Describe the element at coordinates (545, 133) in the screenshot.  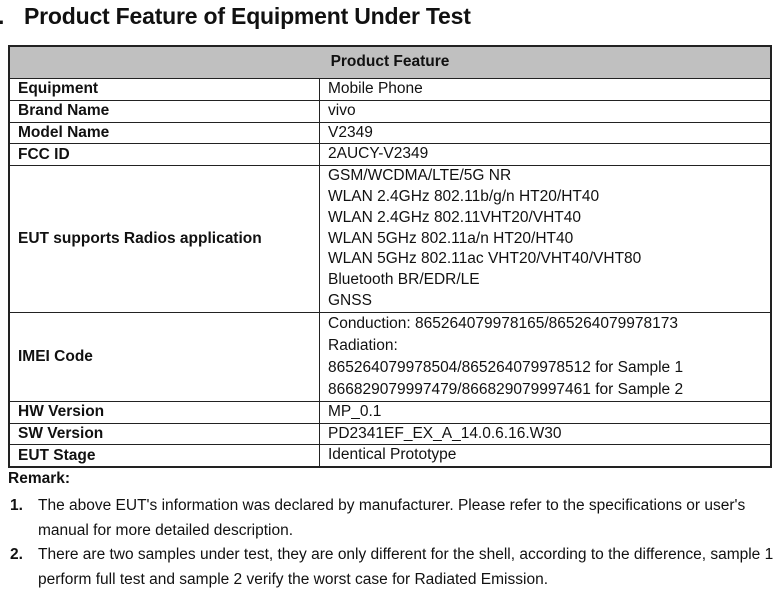
I see `row-value: V2349` at that location.